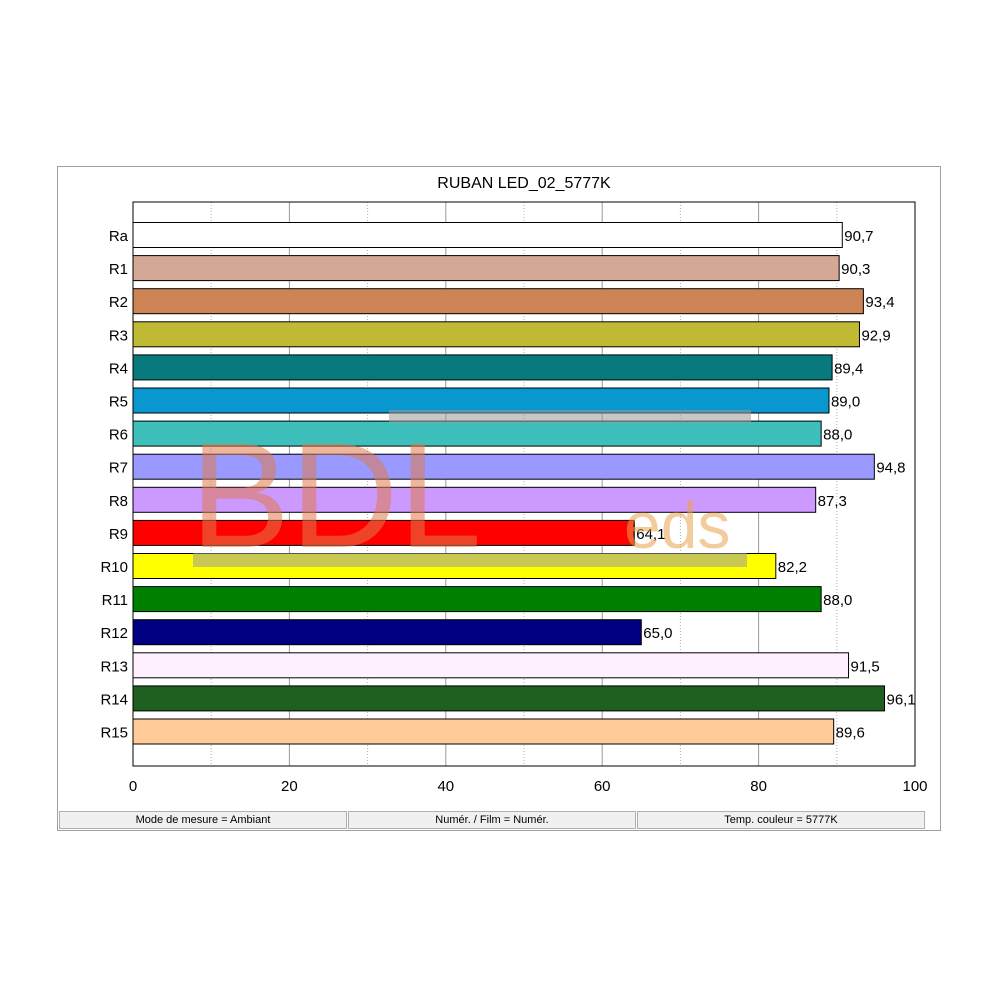 This screenshot has width=1000, height=1000. I want to click on bar-r7, so click(503, 466).